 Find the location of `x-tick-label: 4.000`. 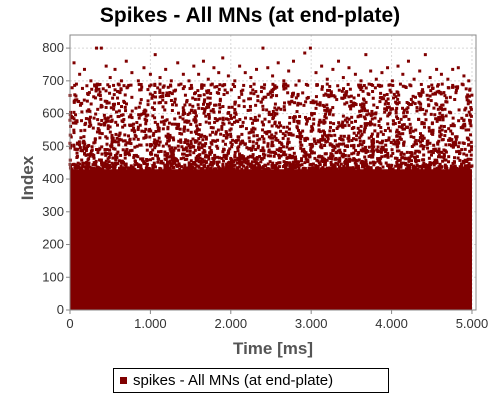

x-tick-label: 4.000 is located at coordinates (391, 323).